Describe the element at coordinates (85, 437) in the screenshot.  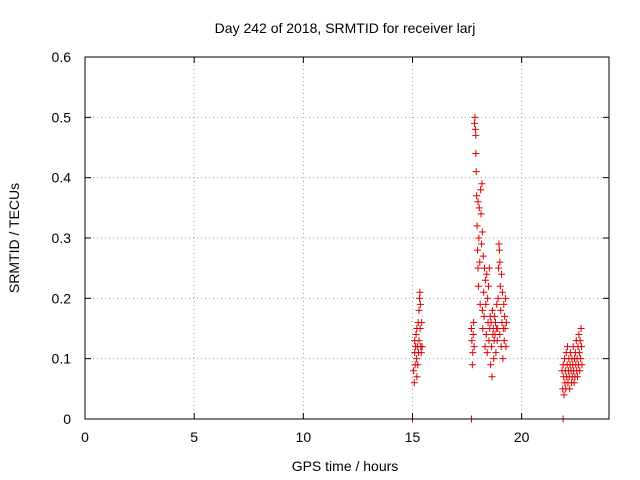
I see `x-tick-label: 0` at that location.